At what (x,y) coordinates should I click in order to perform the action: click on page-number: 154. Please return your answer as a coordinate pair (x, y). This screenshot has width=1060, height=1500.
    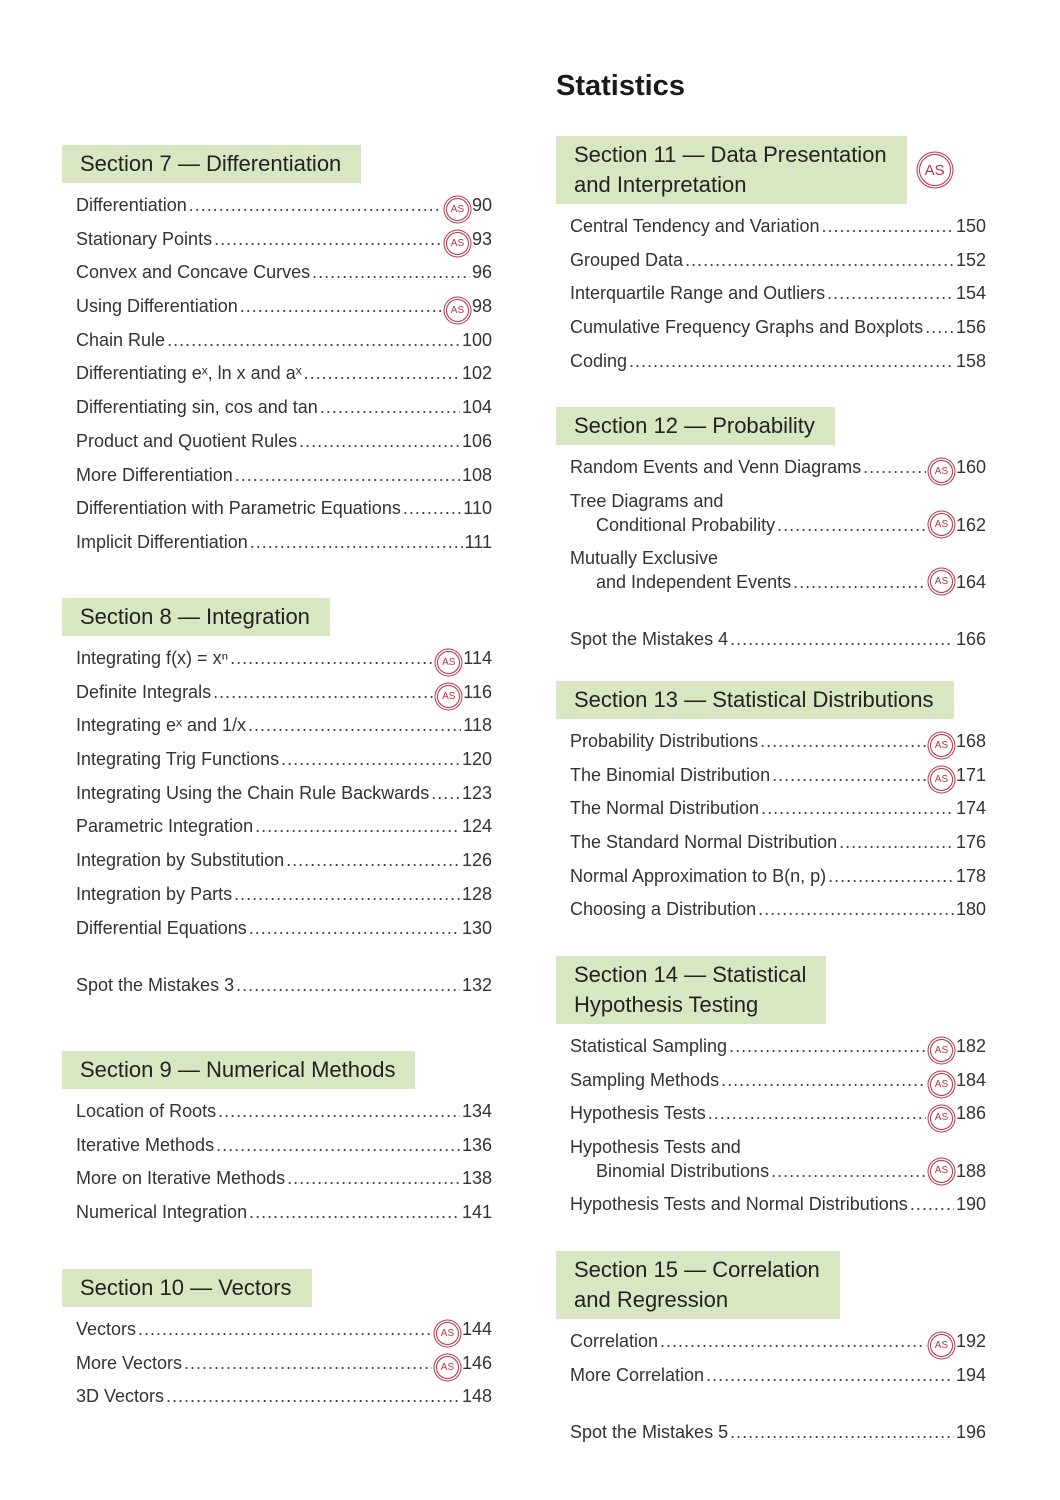
    Looking at the image, I should click on (970, 293).